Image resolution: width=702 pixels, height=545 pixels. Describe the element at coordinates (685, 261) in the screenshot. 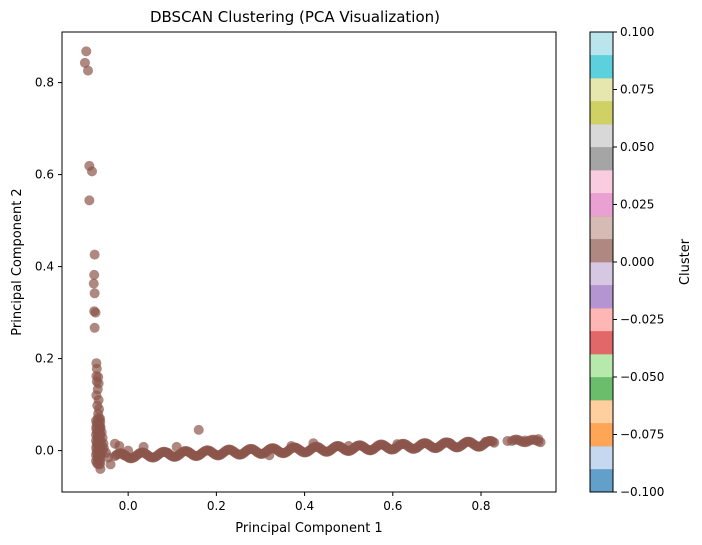

I see `colorbar-label: Cluster` at that location.